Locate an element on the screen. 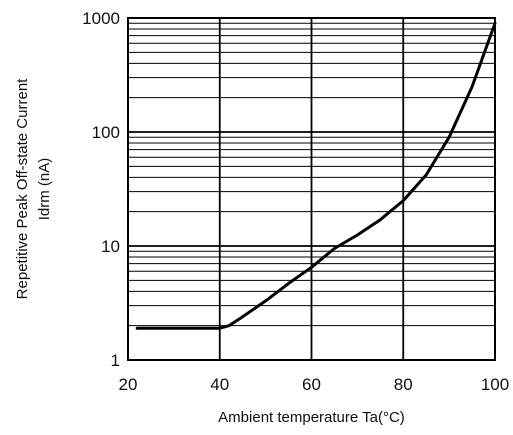 The width and height of the screenshot is (513, 435). y-tick-label: 1 is located at coordinates (115, 360).